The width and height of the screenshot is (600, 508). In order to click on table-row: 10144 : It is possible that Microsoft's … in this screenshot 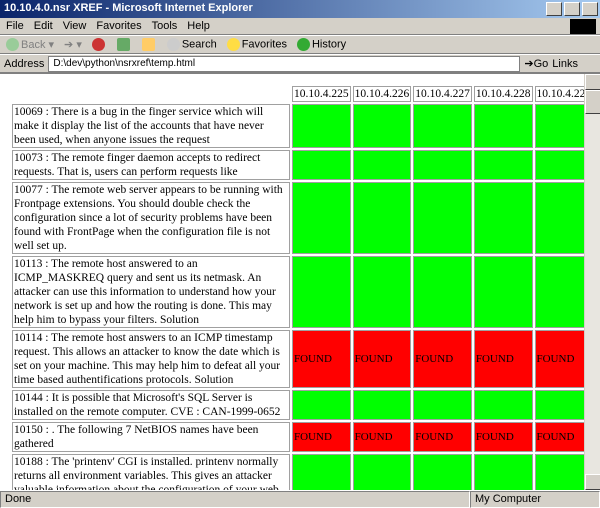, I will do `click(303, 405)`.